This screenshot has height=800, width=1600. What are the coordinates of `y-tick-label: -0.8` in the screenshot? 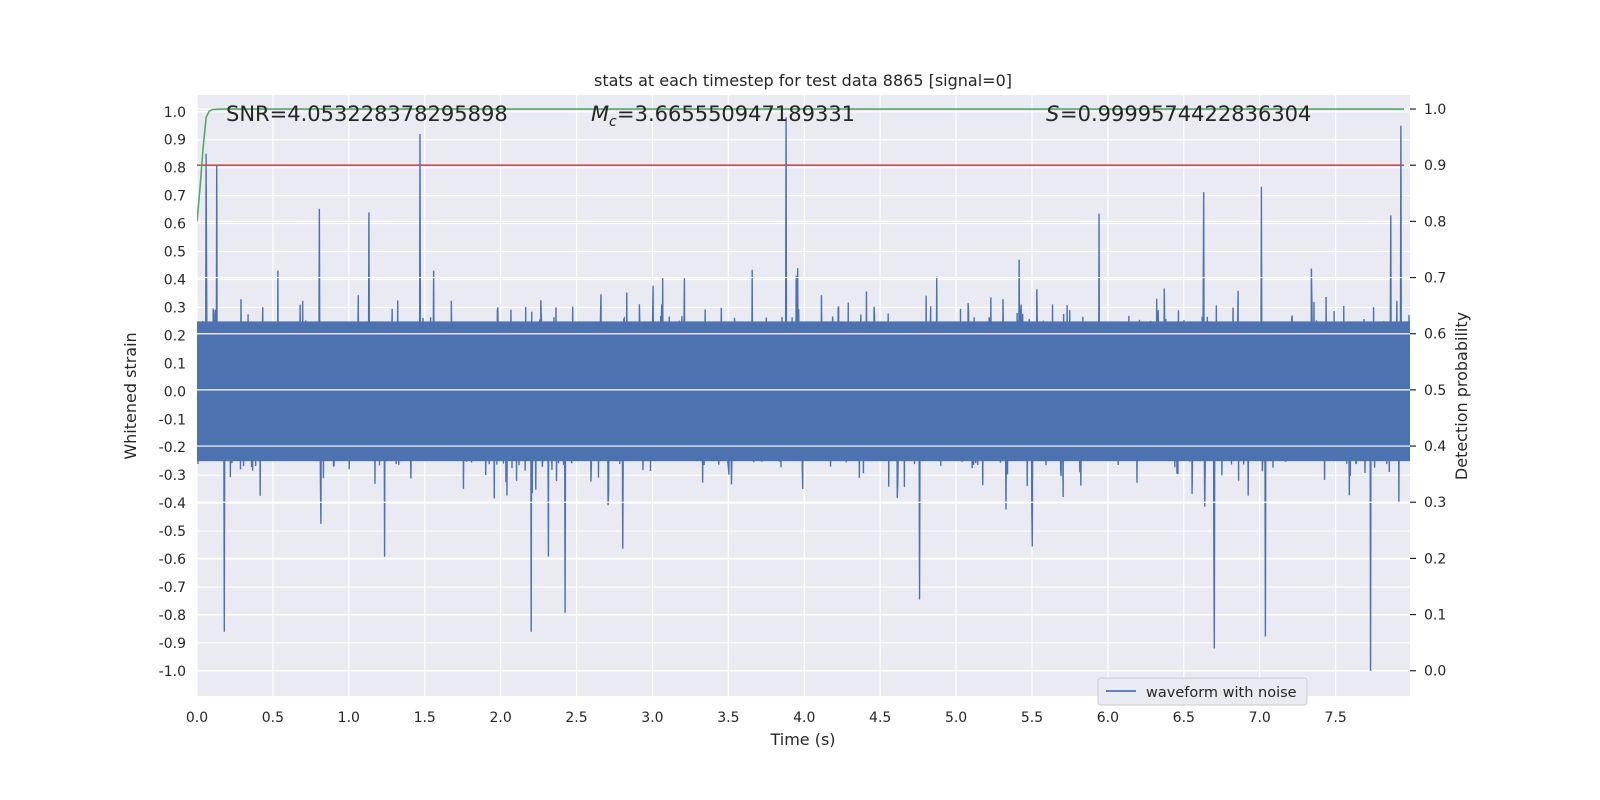 It's located at (172, 616).